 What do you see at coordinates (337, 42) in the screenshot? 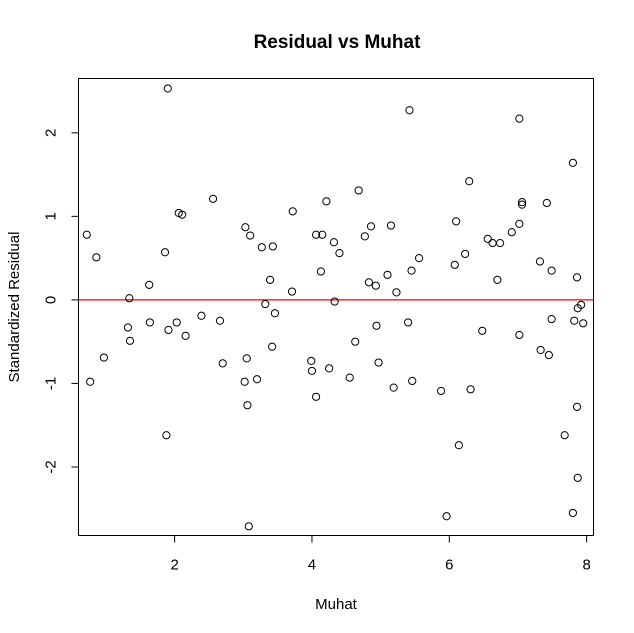
I see `chart-title: Residual vs Muhat` at bounding box center [337, 42].